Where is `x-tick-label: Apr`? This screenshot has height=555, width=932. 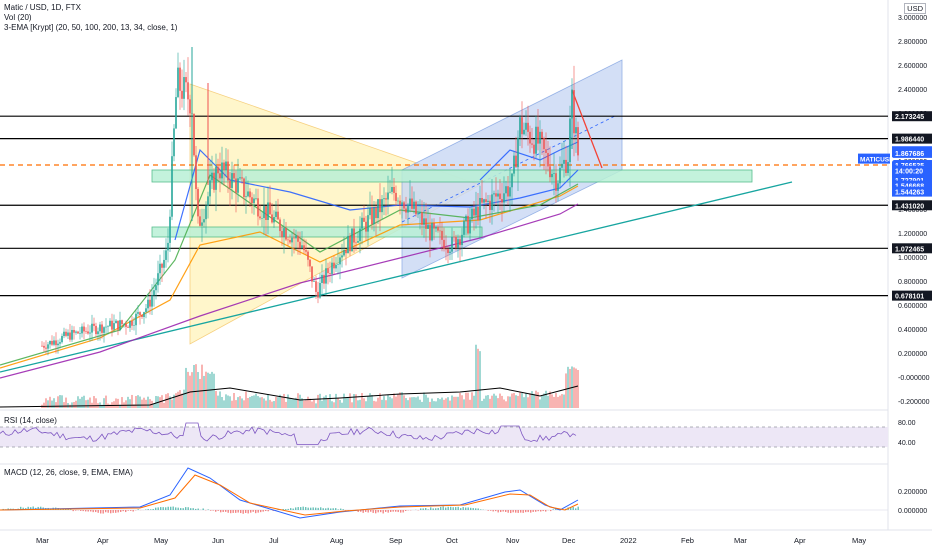 x-tick-label: Apr is located at coordinates (800, 540).